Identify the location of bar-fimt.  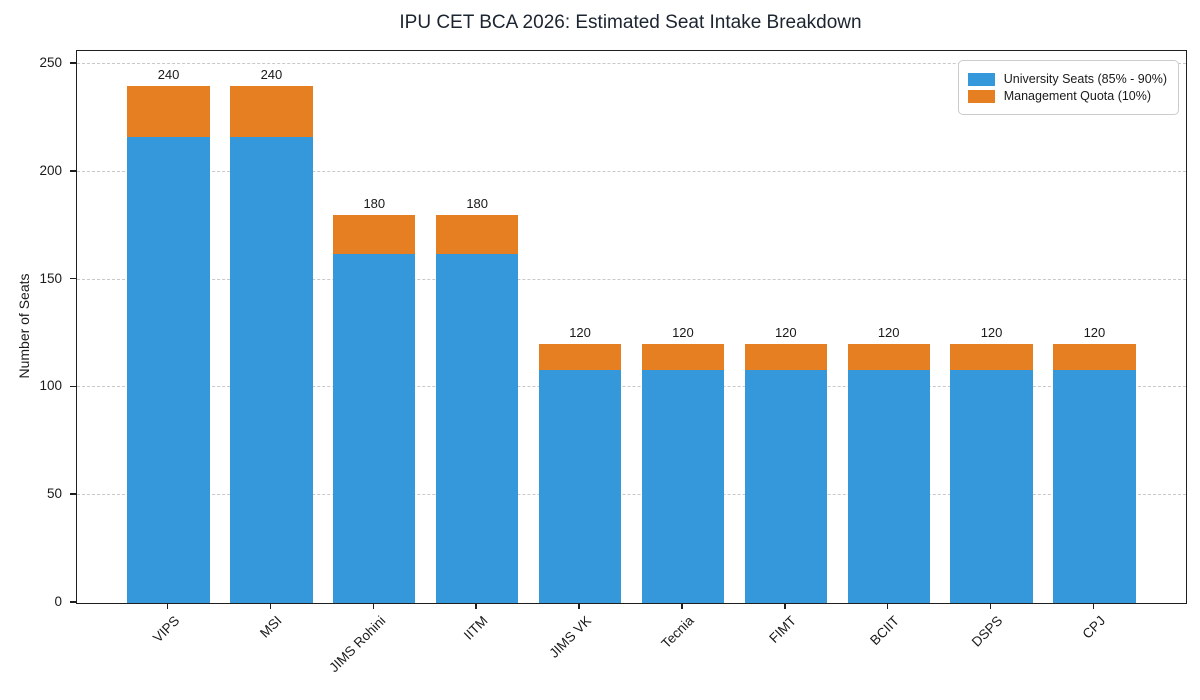
(785, 327).